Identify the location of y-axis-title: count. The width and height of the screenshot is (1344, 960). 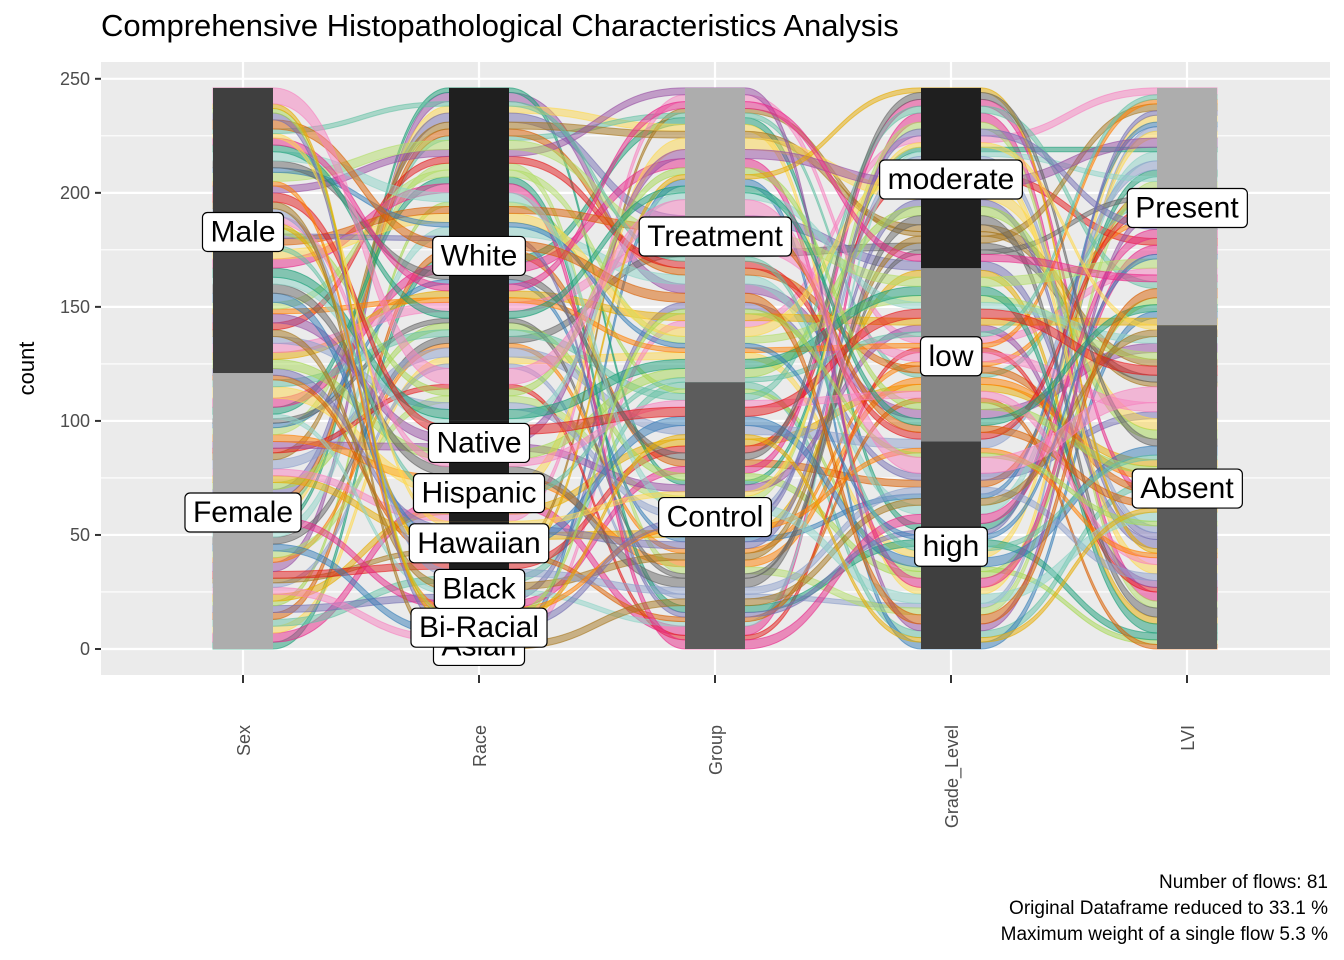
(26, 369).